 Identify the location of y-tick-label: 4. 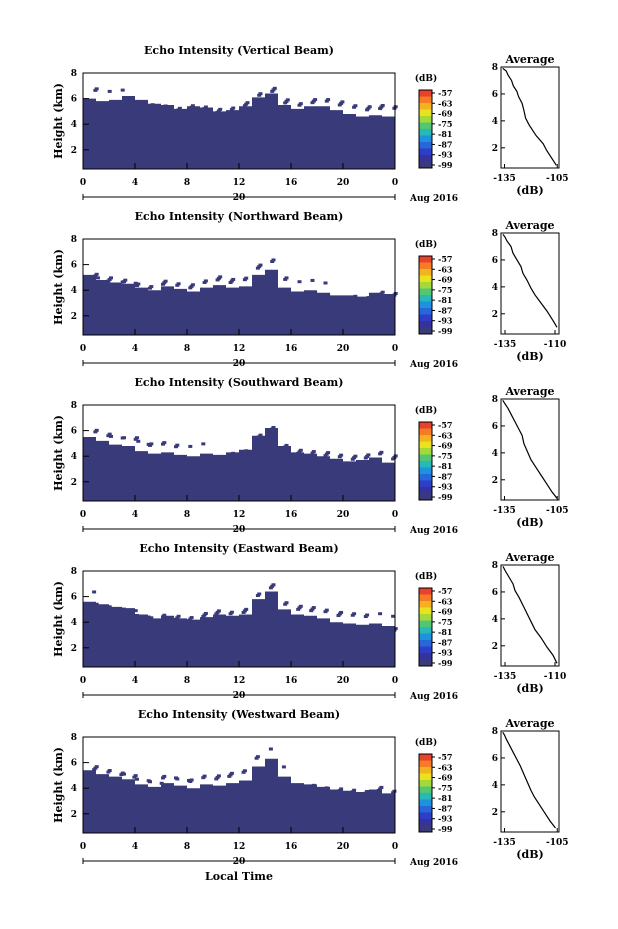
(74, 457).